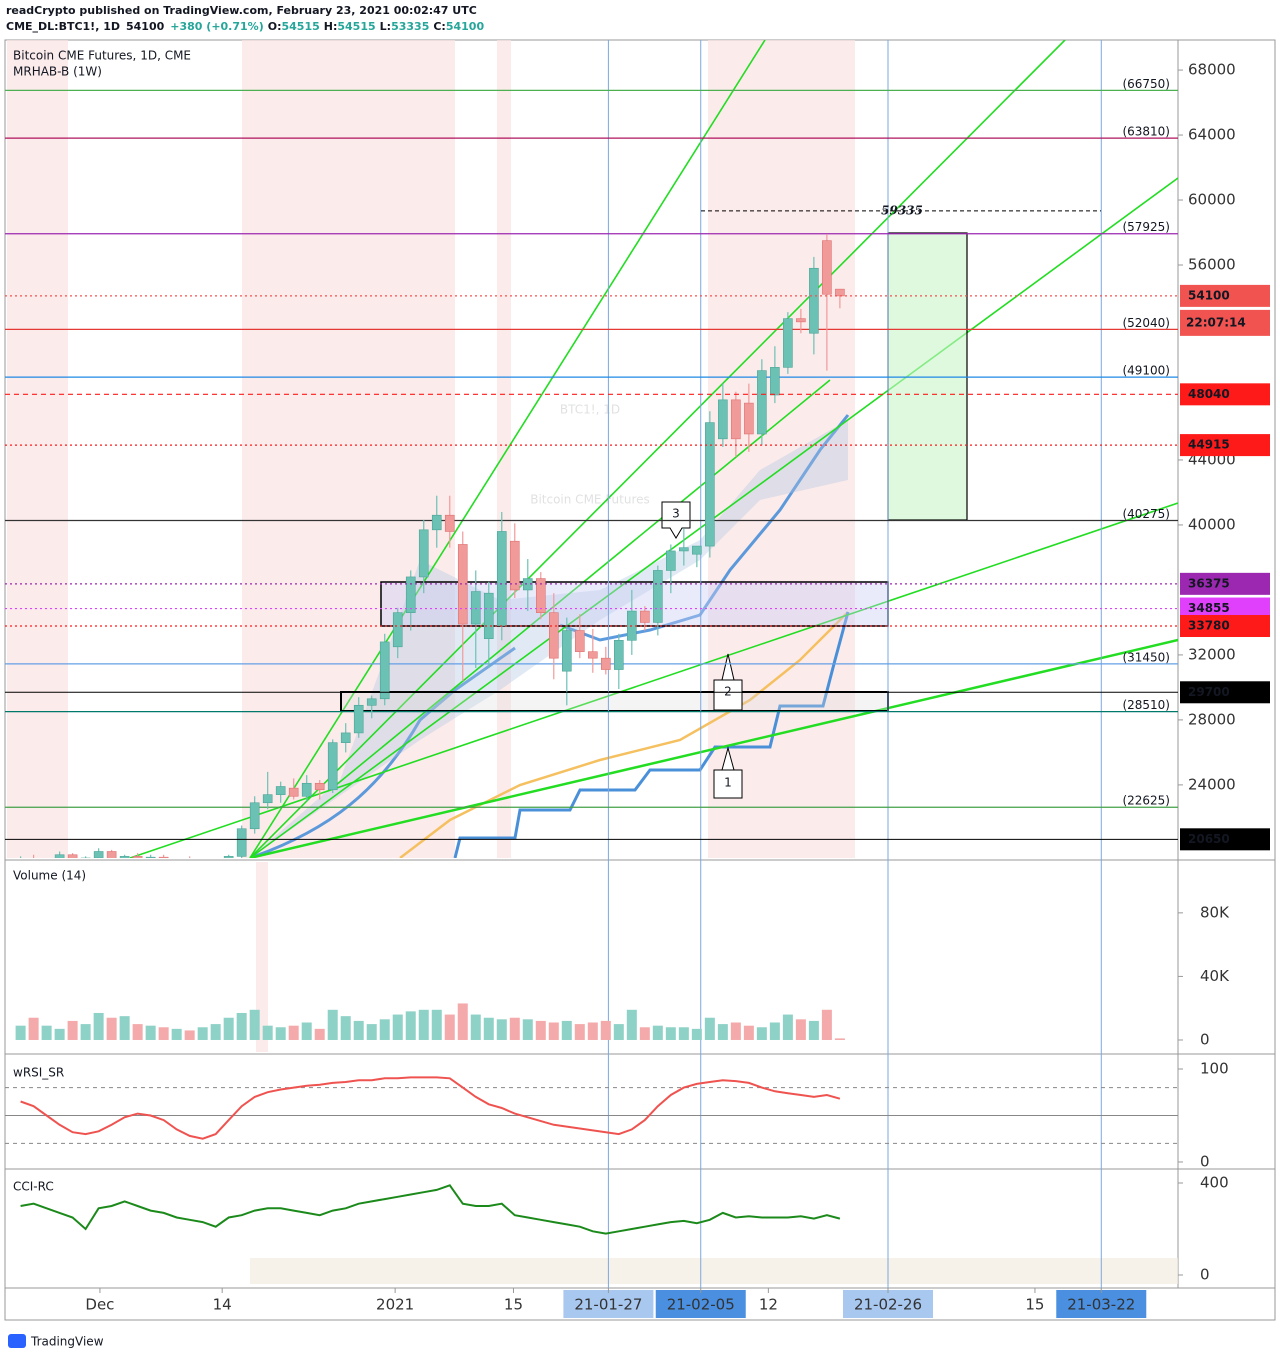 This screenshot has width=1280, height=1359. I want to click on level-label: (52040), so click(1146, 323).